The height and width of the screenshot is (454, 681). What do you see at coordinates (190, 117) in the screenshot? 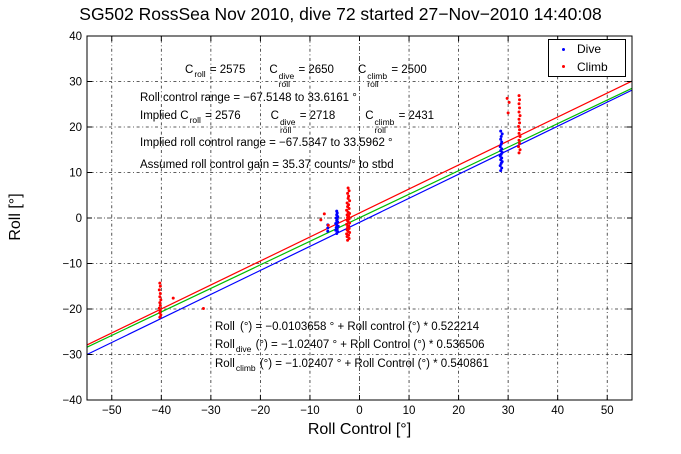
I see `implied-c-roll-value: Implied Croll = 2576` at bounding box center [190, 117].